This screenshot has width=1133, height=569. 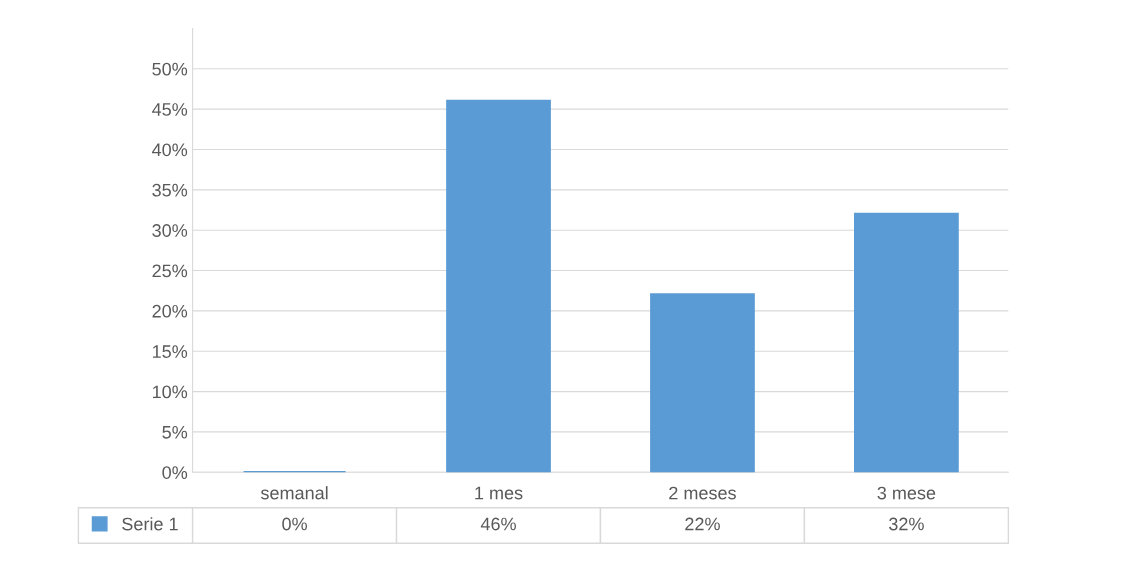 What do you see at coordinates (170, 150) in the screenshot?
I see `y-tick-label: 40%` at bounding box center [170, 150].